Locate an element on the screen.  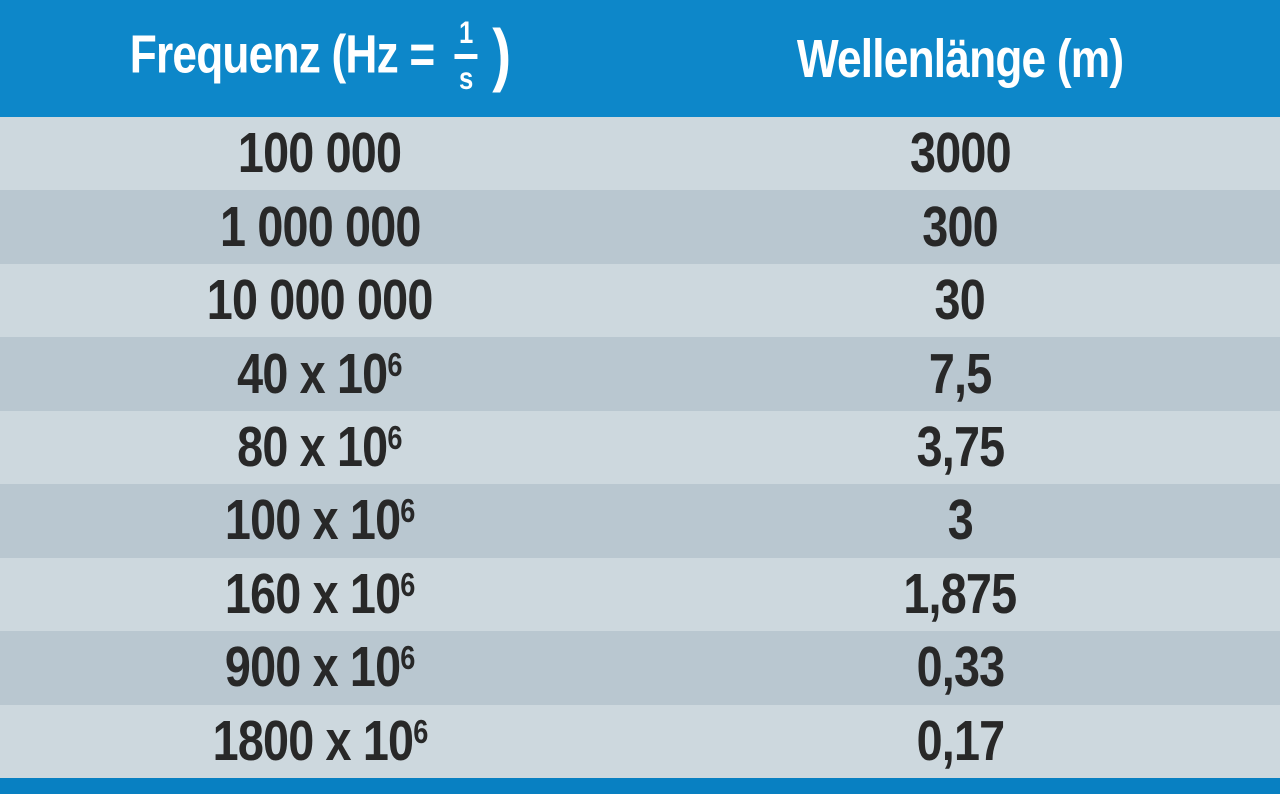
wavelength-cell: 0,33 is located at coordinates (960, 667).